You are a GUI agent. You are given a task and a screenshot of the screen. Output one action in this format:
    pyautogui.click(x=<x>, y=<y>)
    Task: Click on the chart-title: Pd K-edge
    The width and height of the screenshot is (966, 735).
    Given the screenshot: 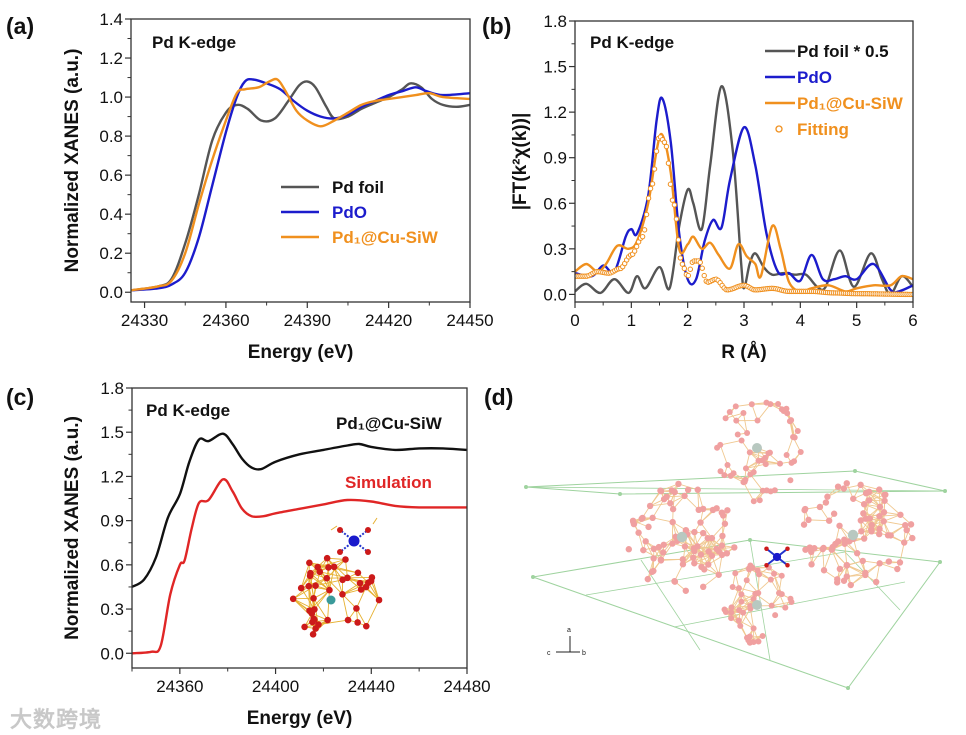 What is the action you would take?
    pyautogui.click(x=194, y=42)
    